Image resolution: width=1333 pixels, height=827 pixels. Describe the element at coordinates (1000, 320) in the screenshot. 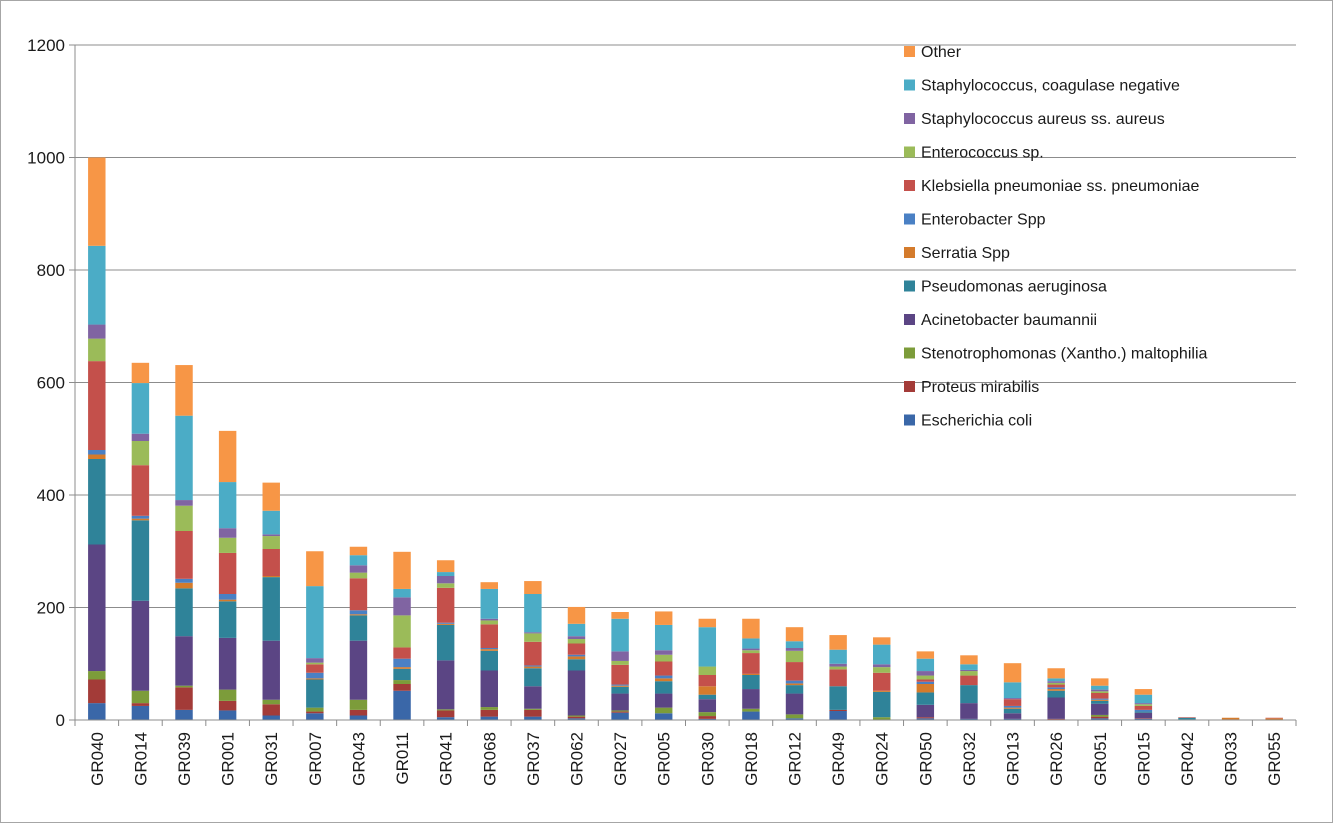

I see `legend-item: Acinetobacter baumannii` at that location.